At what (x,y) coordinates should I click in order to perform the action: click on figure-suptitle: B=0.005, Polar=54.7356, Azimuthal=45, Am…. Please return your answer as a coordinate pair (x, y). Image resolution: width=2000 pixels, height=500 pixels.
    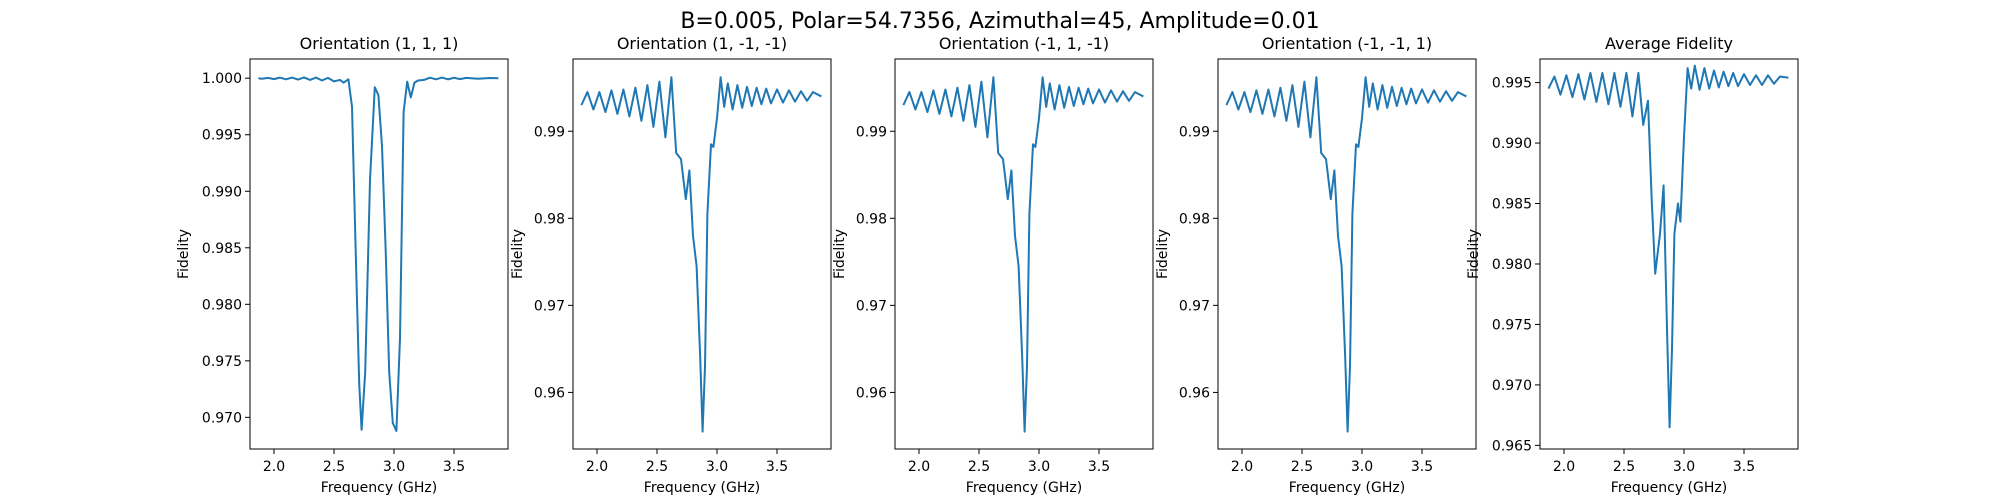
    Looking at the image, I should click on (999, 21).